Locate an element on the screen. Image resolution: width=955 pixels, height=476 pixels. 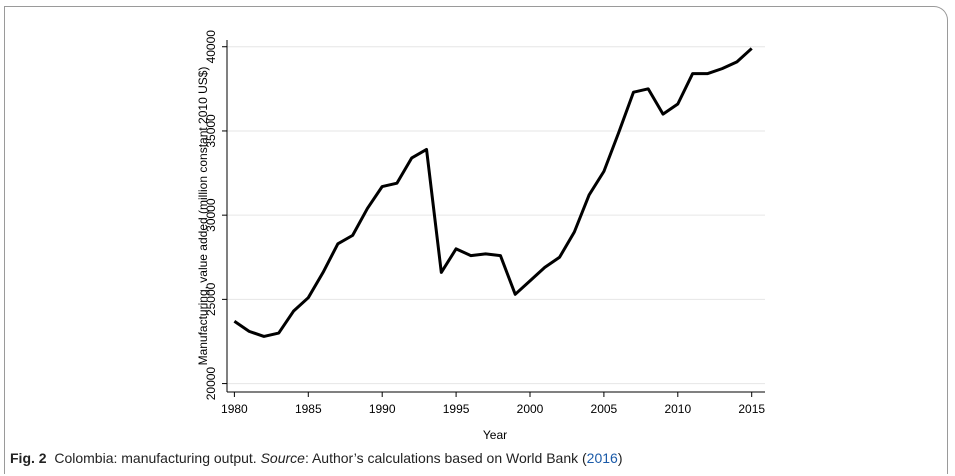
y-tick-label: 40000 is located at coordinates (211, 47).